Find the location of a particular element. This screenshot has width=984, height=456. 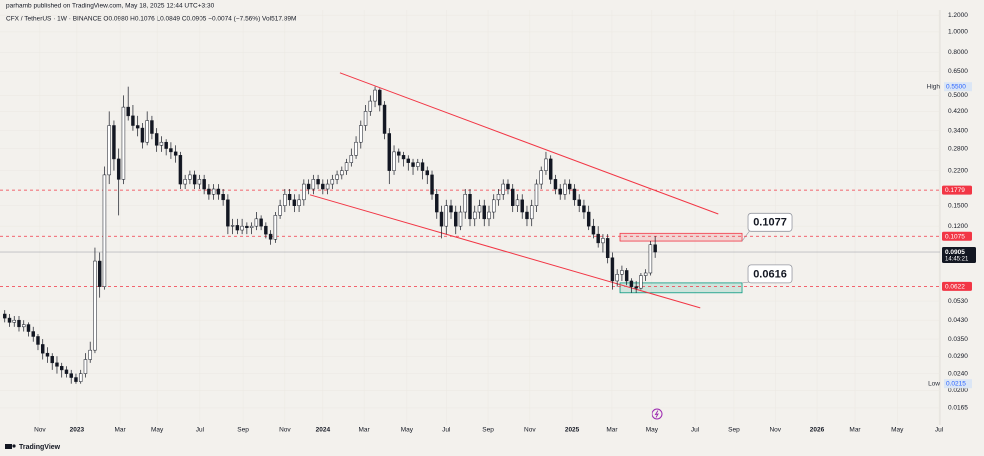

y-tick-label: 1.2000 is located at coordinates (958, 15).